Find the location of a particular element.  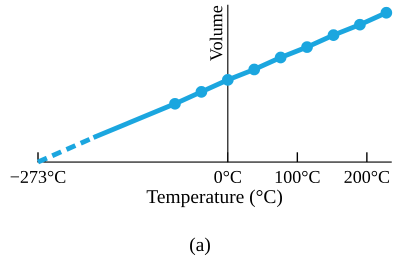

text: (a) is located at coordinates (200, 246).